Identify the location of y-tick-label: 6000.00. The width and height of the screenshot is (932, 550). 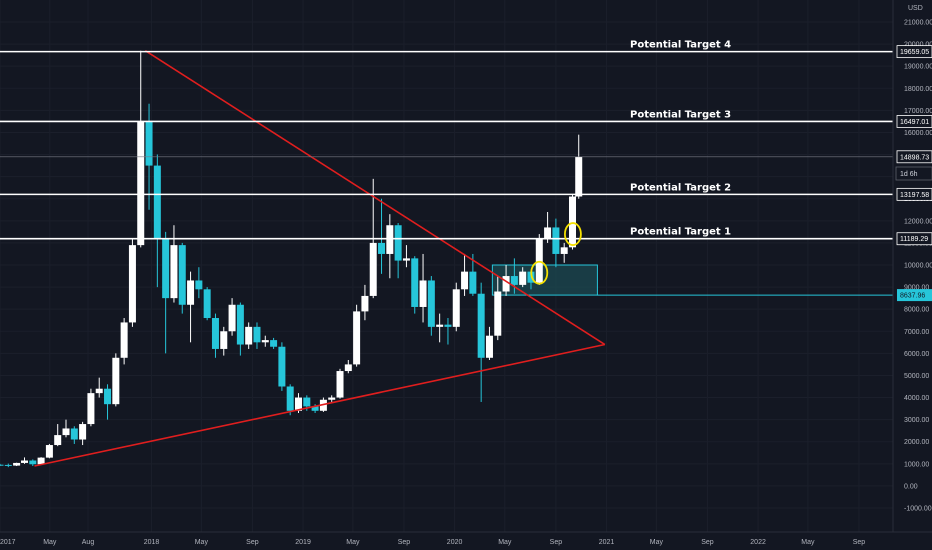
(916, 354).